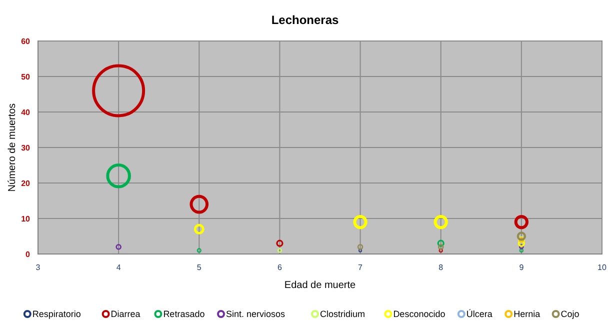 This screenshot has height=327, width=610. I want to click on y-tick-label: 0, so click(28, 254).